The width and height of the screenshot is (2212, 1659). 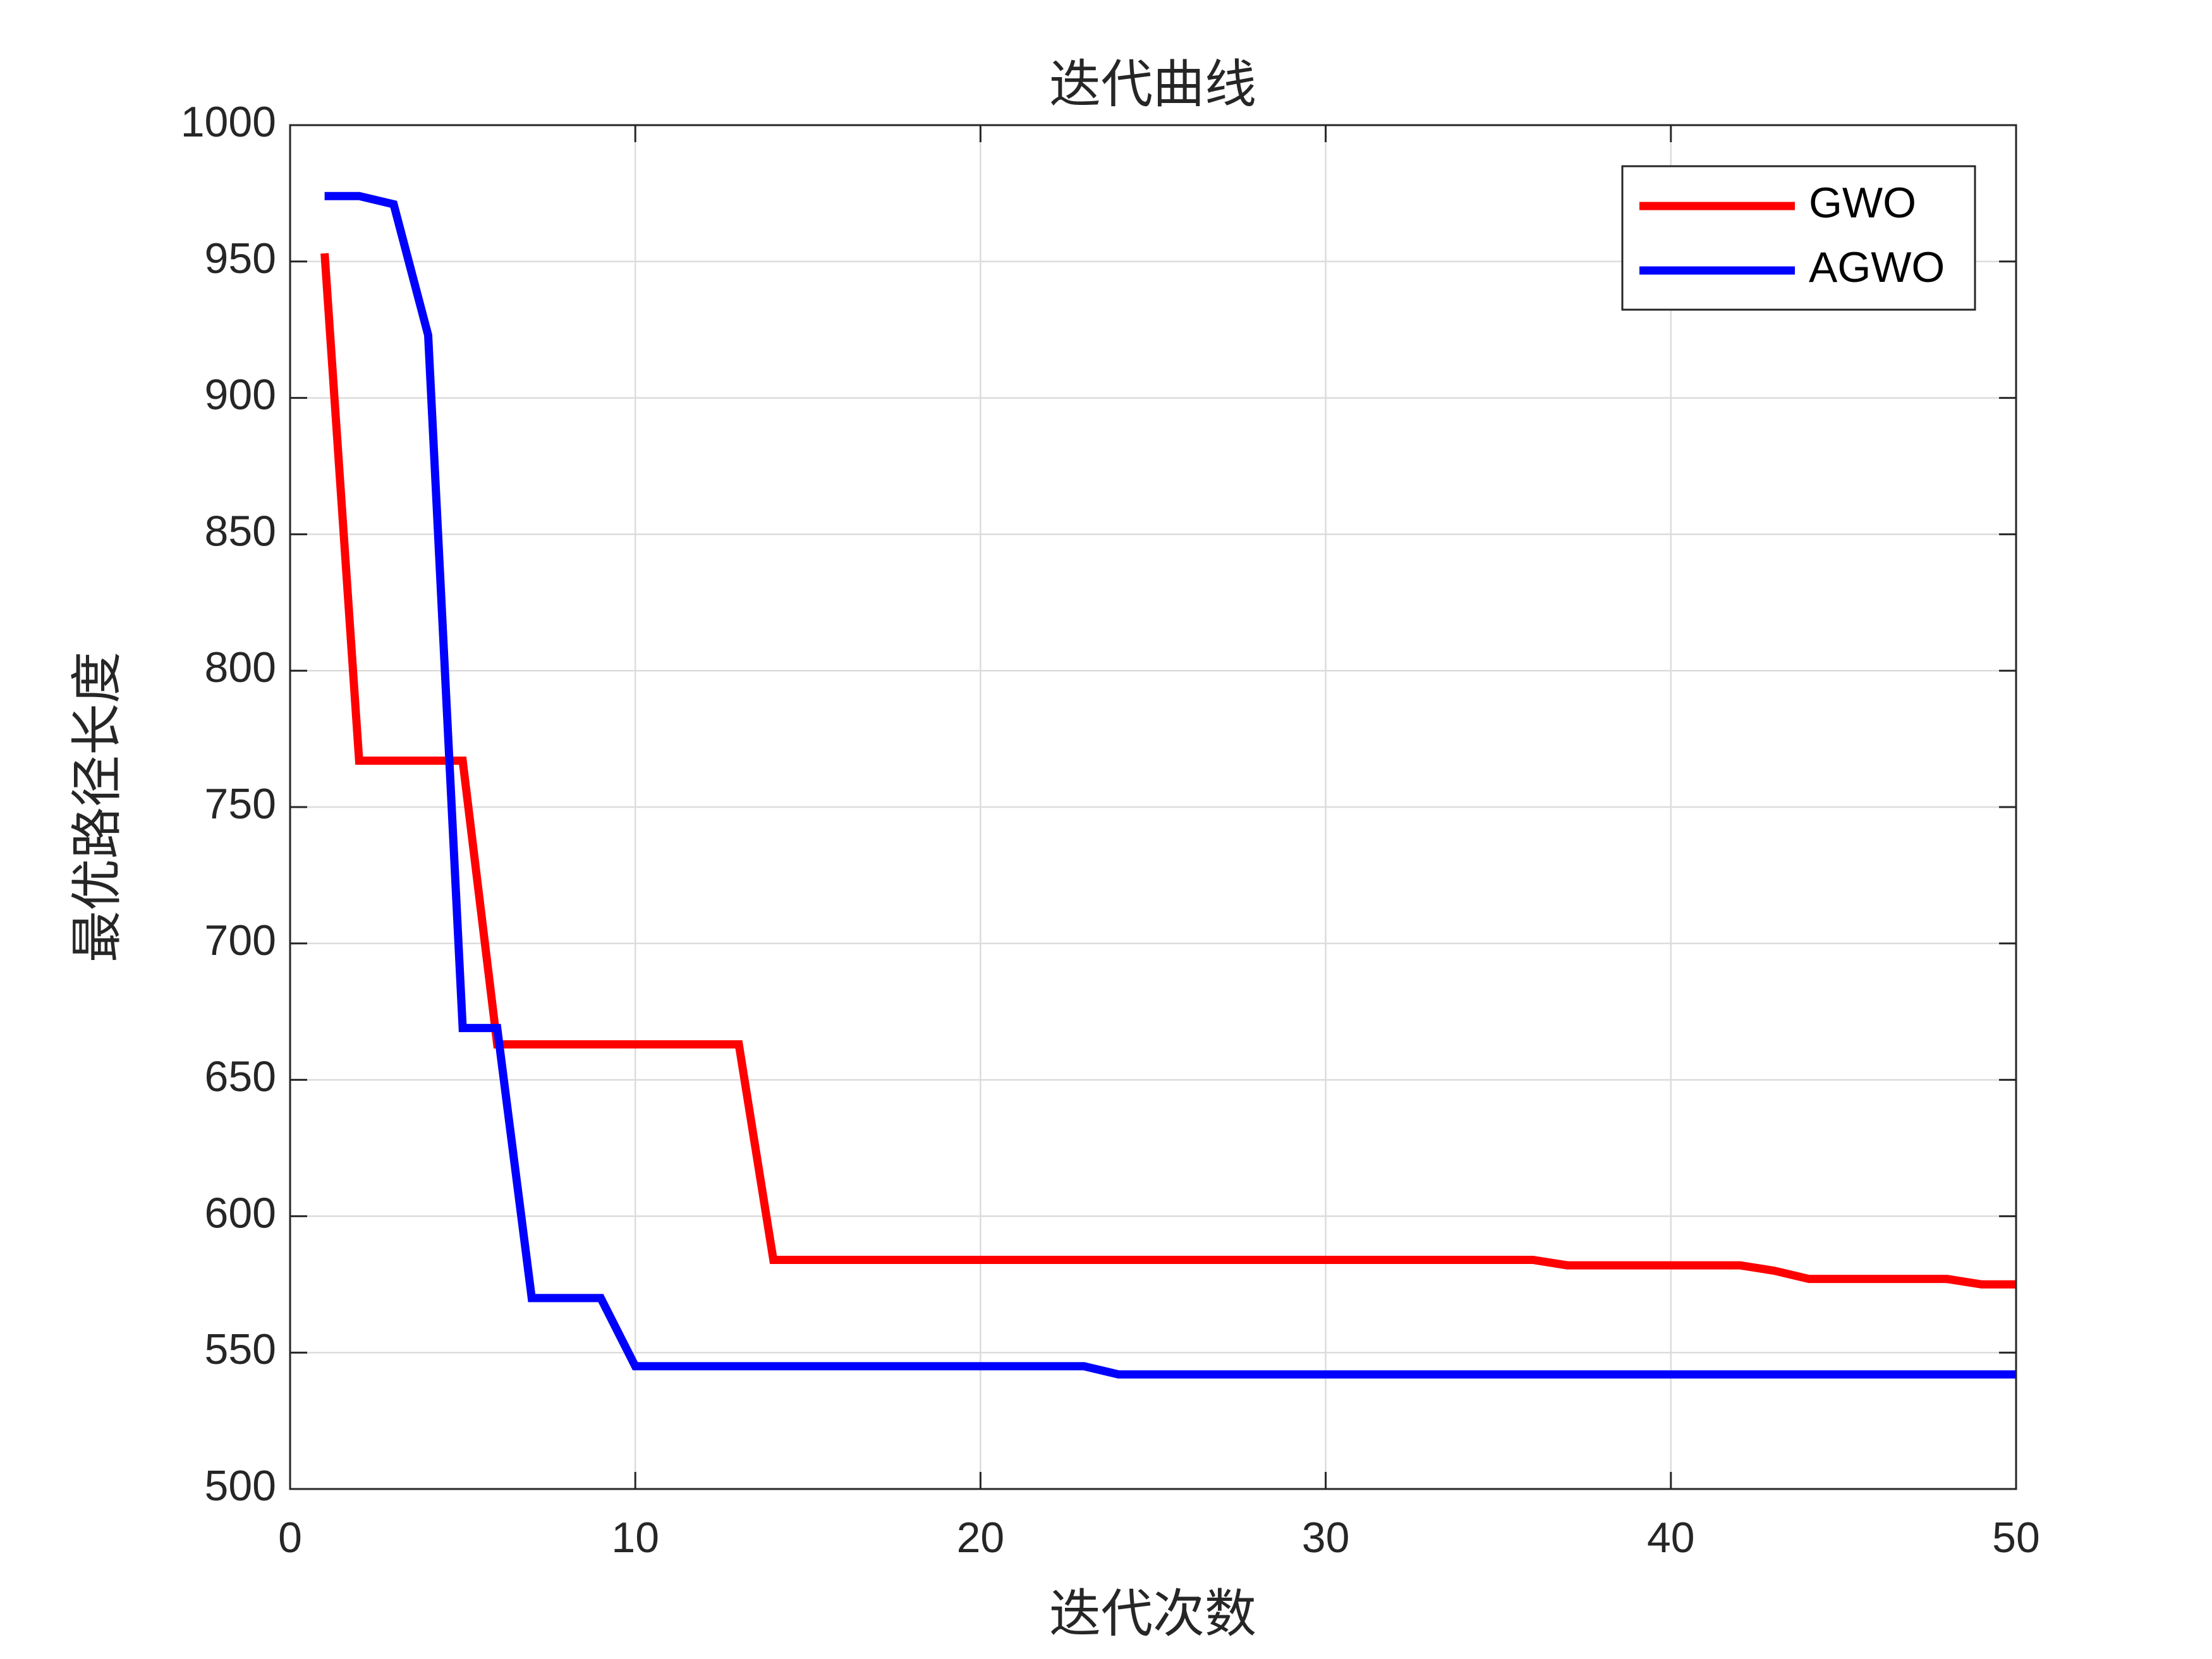 What do you see at coordinates (240, 804) in the screenshot?
I see `y-tick-label: 750` at bounding box center [240, 804].